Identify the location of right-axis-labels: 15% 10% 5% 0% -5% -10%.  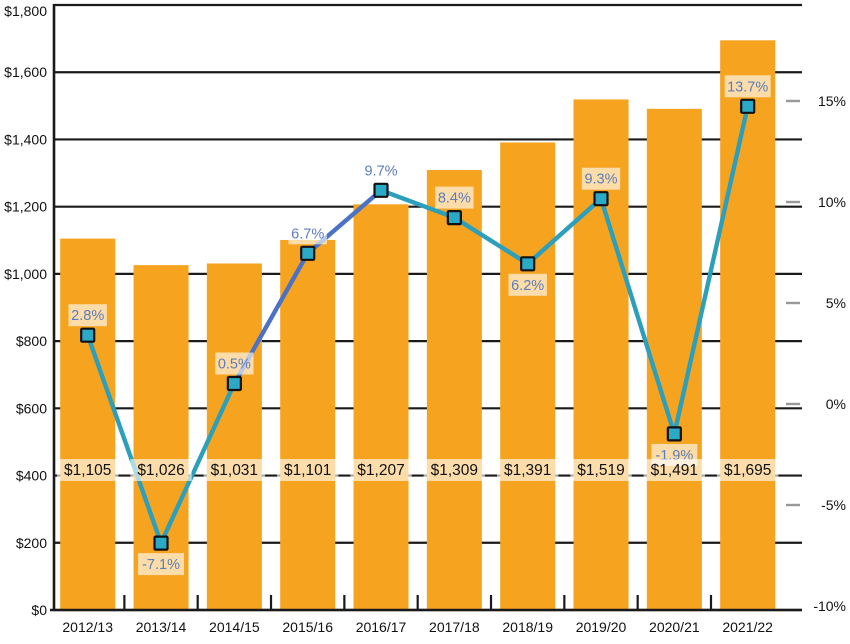
(829, 353).